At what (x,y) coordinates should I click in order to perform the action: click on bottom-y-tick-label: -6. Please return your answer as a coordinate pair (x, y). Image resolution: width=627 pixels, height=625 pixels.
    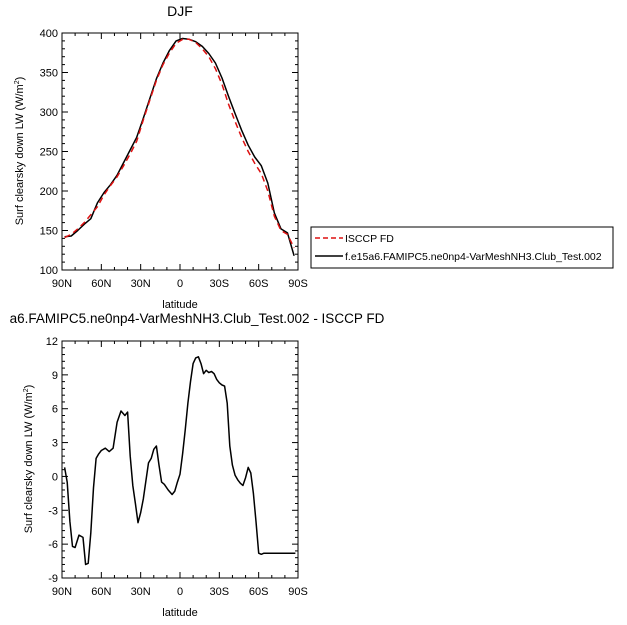
    Looking at the image, I should click on (53, 545).